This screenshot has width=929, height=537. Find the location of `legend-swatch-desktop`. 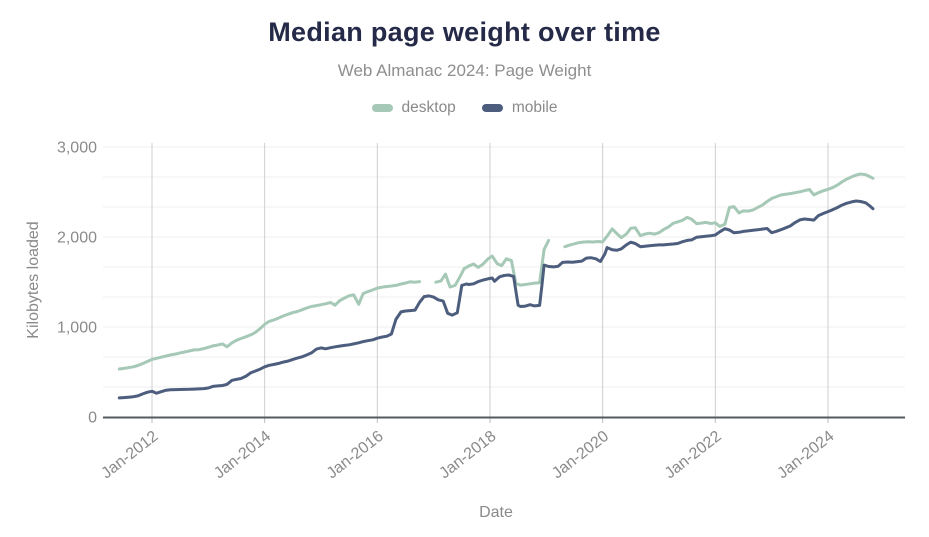

legend-swatch-desktop is located at coordinates (382, 108).